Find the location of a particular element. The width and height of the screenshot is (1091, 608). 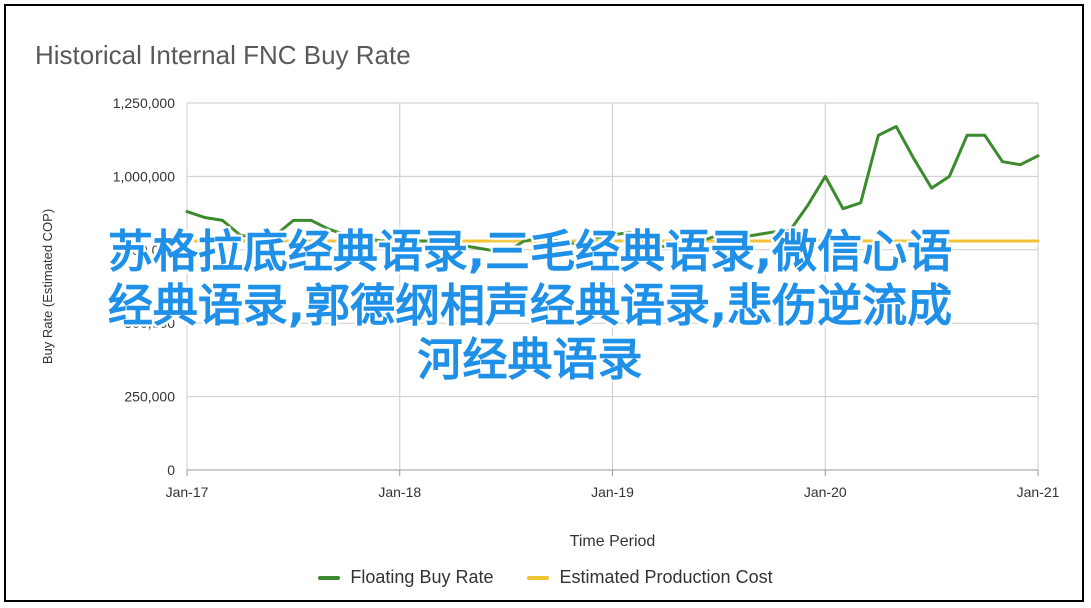

y-tick-label: 1,000,000 is located at coordinates (144, 176).